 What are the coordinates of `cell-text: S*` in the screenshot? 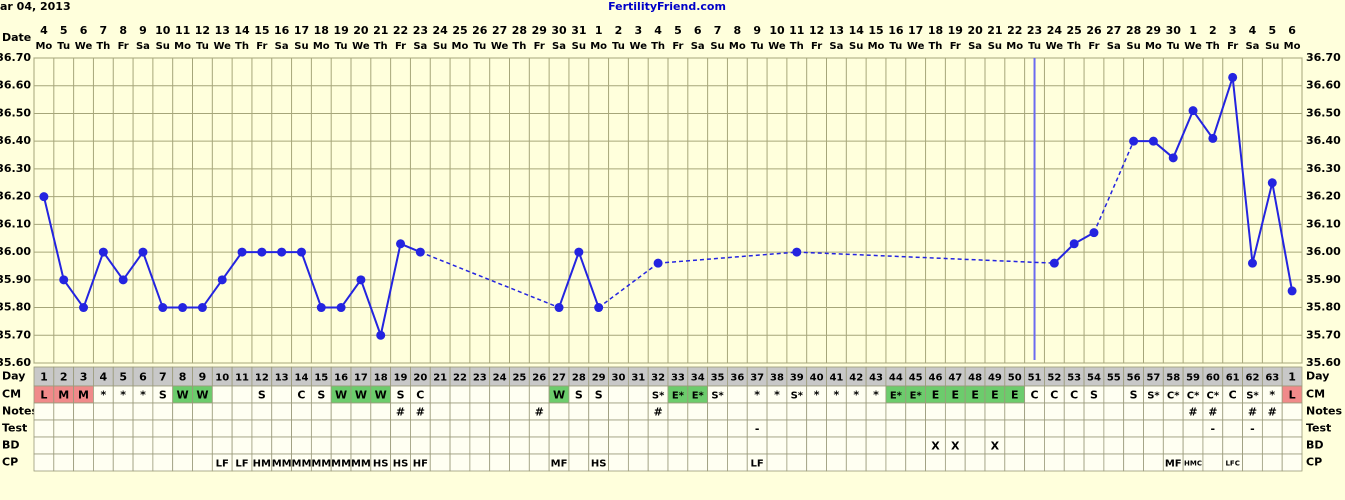 It's located at (658, 396).